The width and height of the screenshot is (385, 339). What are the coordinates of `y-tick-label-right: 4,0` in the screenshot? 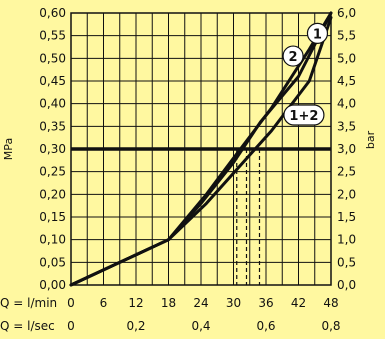 It's located at (346, 104).